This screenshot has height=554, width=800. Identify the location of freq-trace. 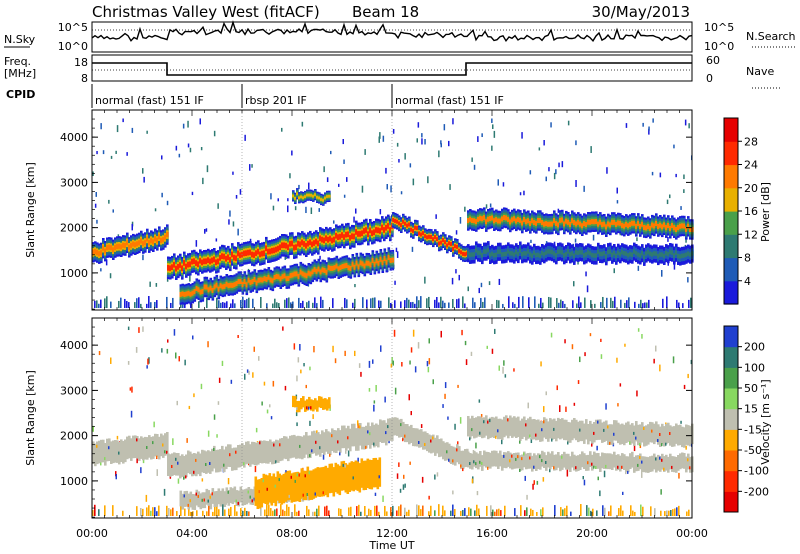
(392, 69).